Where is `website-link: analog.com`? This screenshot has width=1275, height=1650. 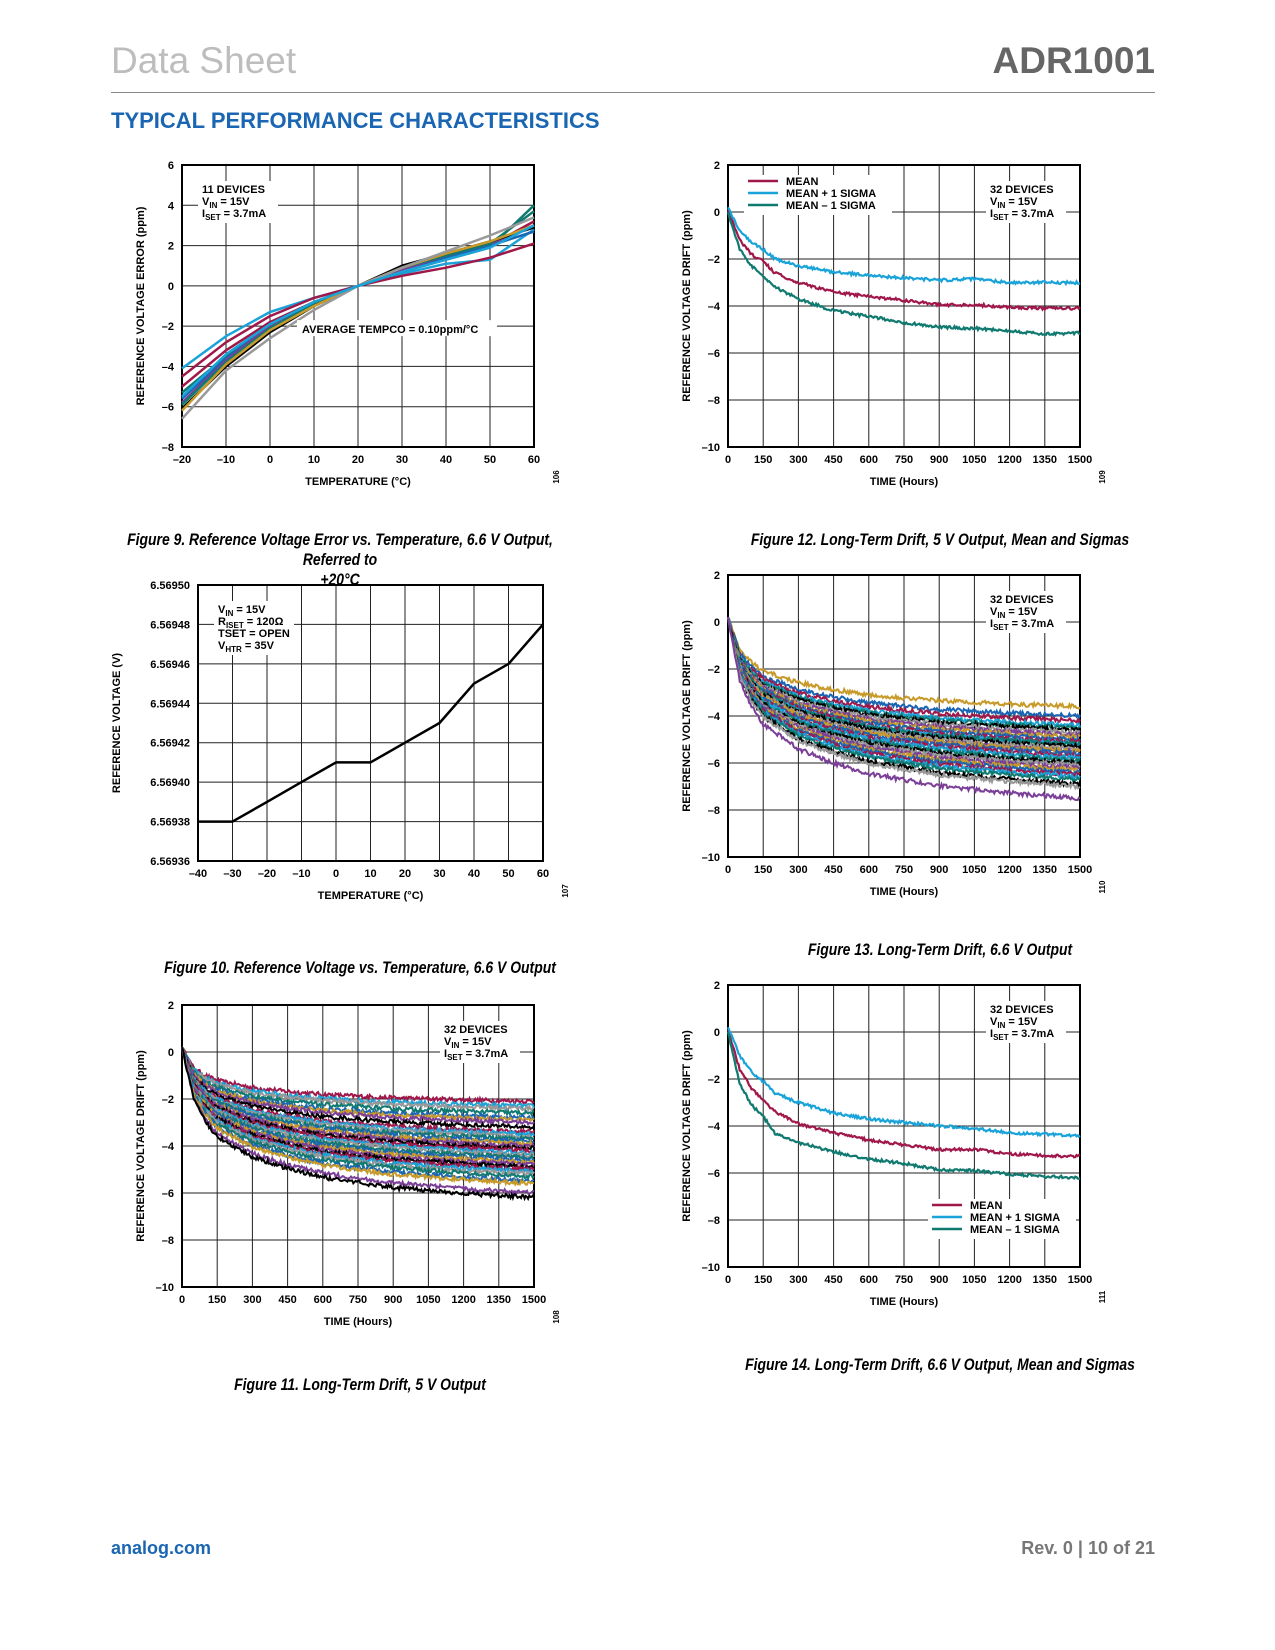 website-link: analog.com is located at coordinates (161, 1548).